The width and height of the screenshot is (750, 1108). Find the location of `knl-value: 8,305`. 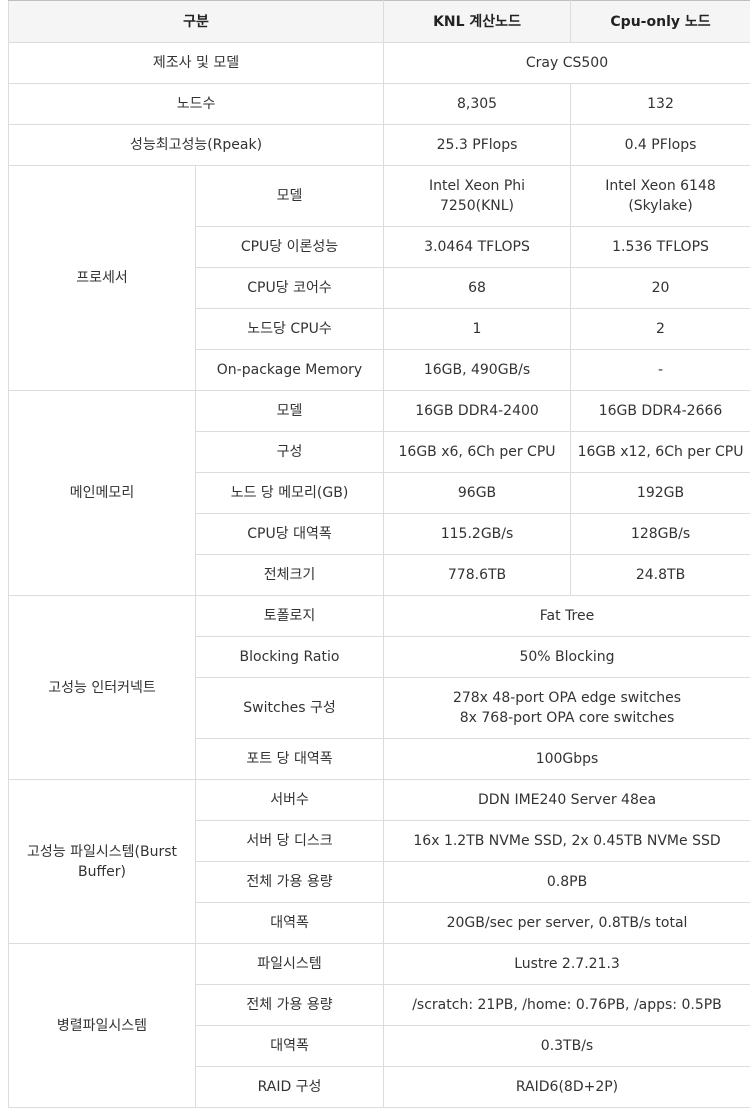

knl-value: 8,305 is located at coordinates (477, 104).